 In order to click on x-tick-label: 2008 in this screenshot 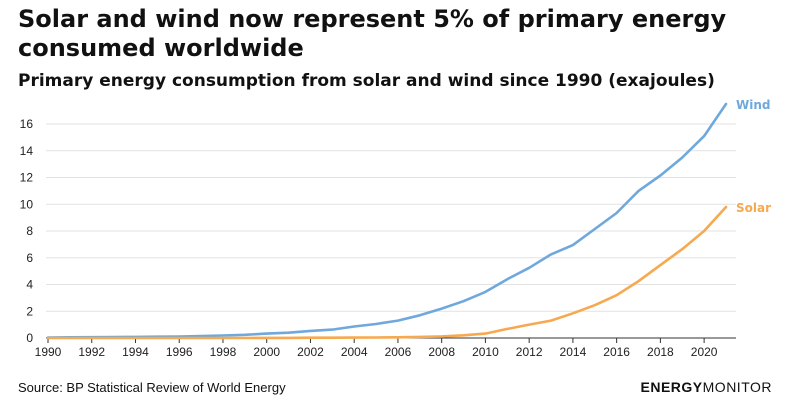, I will do `click(441, 352)`.